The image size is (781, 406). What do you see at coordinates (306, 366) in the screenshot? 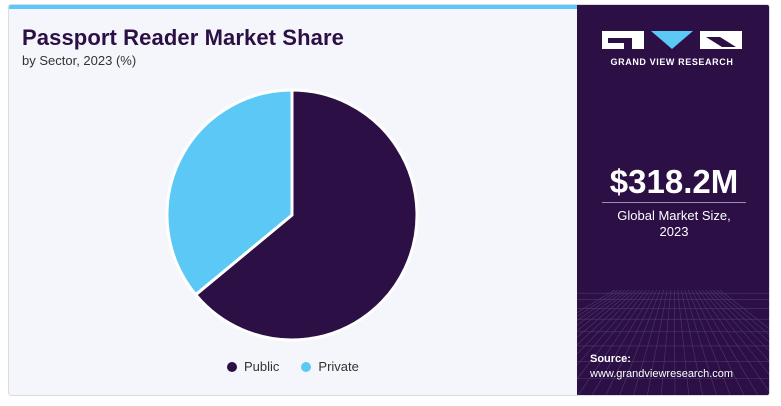
I see `legend-swatch-private` at bounding box center [306, 366].